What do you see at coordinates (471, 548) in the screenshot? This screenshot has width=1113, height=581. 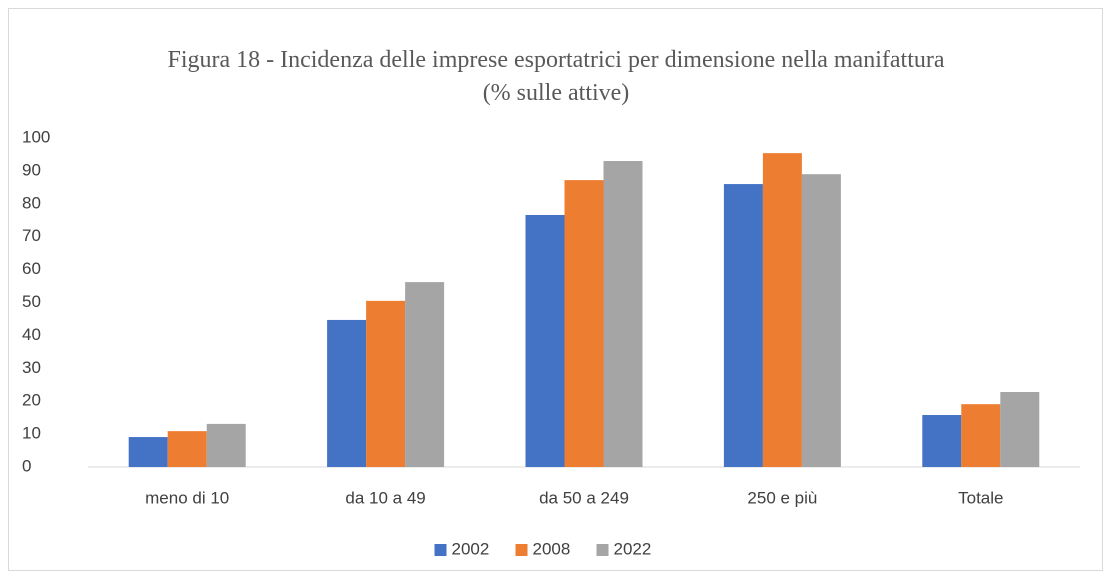 I see `legend-label: 2002` at bounding box center [471, 548].